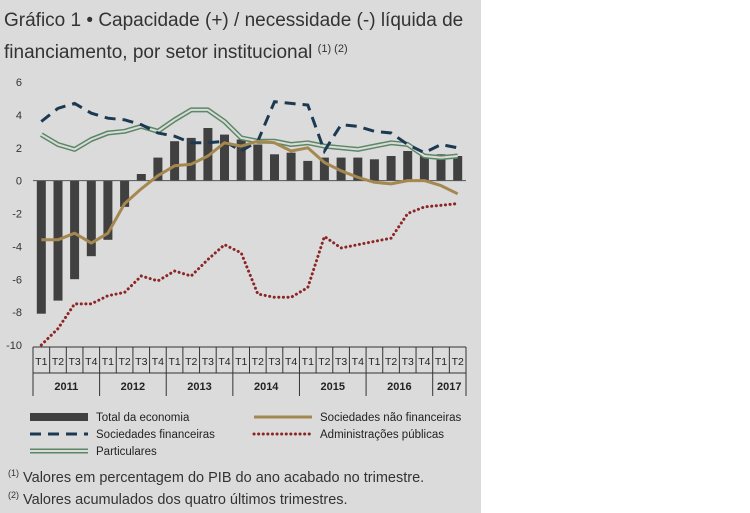 The image size is (750, 513). Describe the element at coordinates (133, 387) in the screenshot. I see `year-label-2012: 2012` at that location.